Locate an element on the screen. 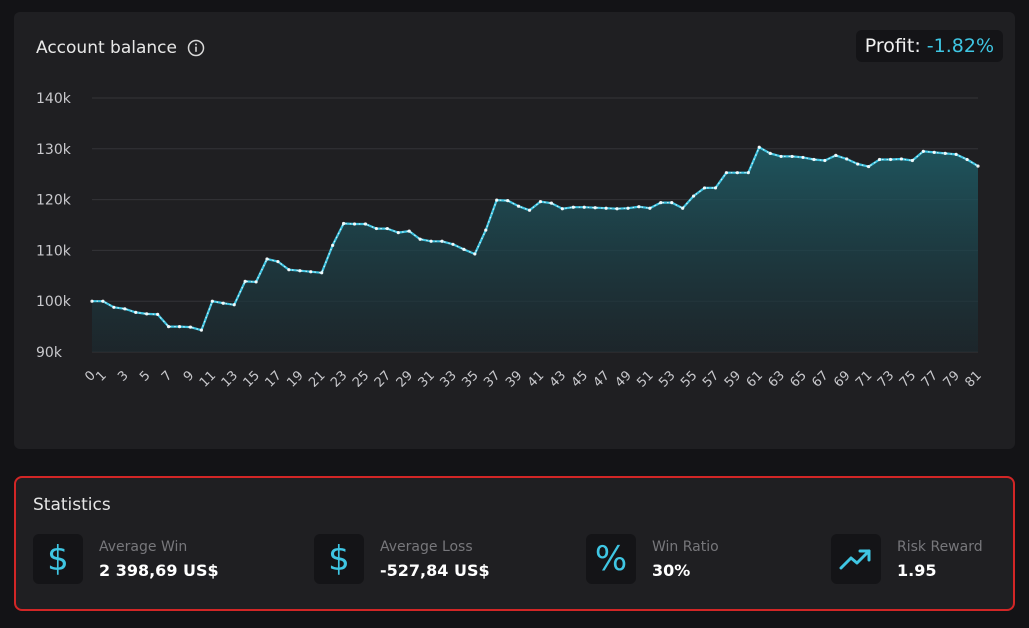 The image size is (1029, 628). x-tick-label: 9 is located at coordinates (189, 376).